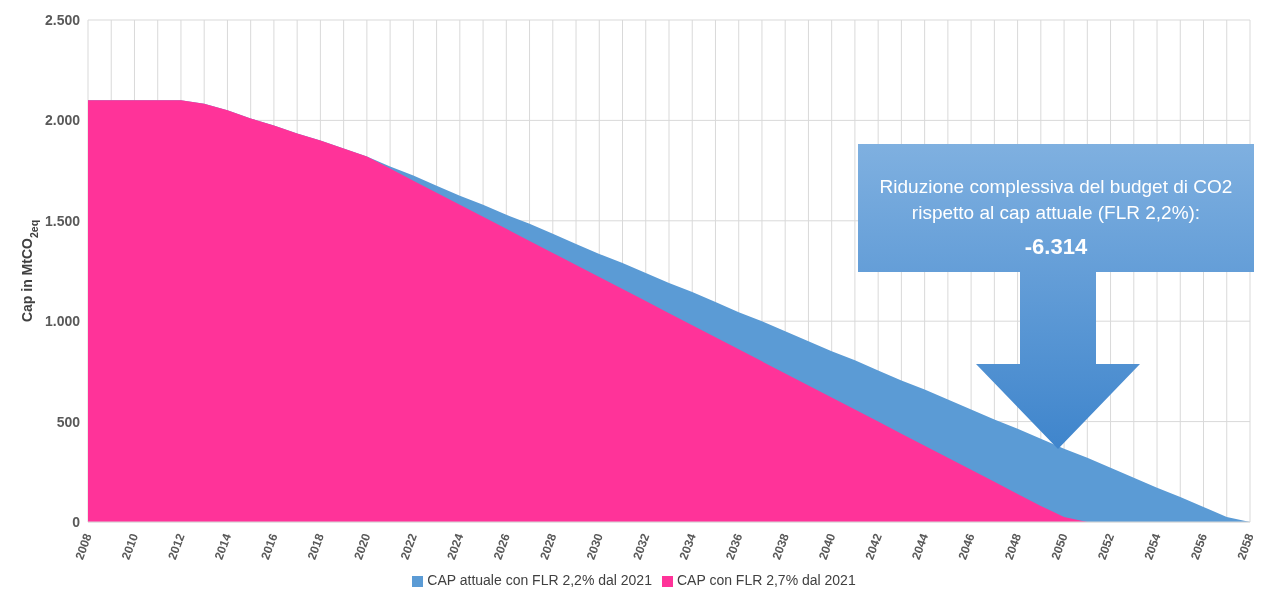 This screenshot has width=1270, height=607. I want to click on y-tick-label: 2.000, so click(62, 120).